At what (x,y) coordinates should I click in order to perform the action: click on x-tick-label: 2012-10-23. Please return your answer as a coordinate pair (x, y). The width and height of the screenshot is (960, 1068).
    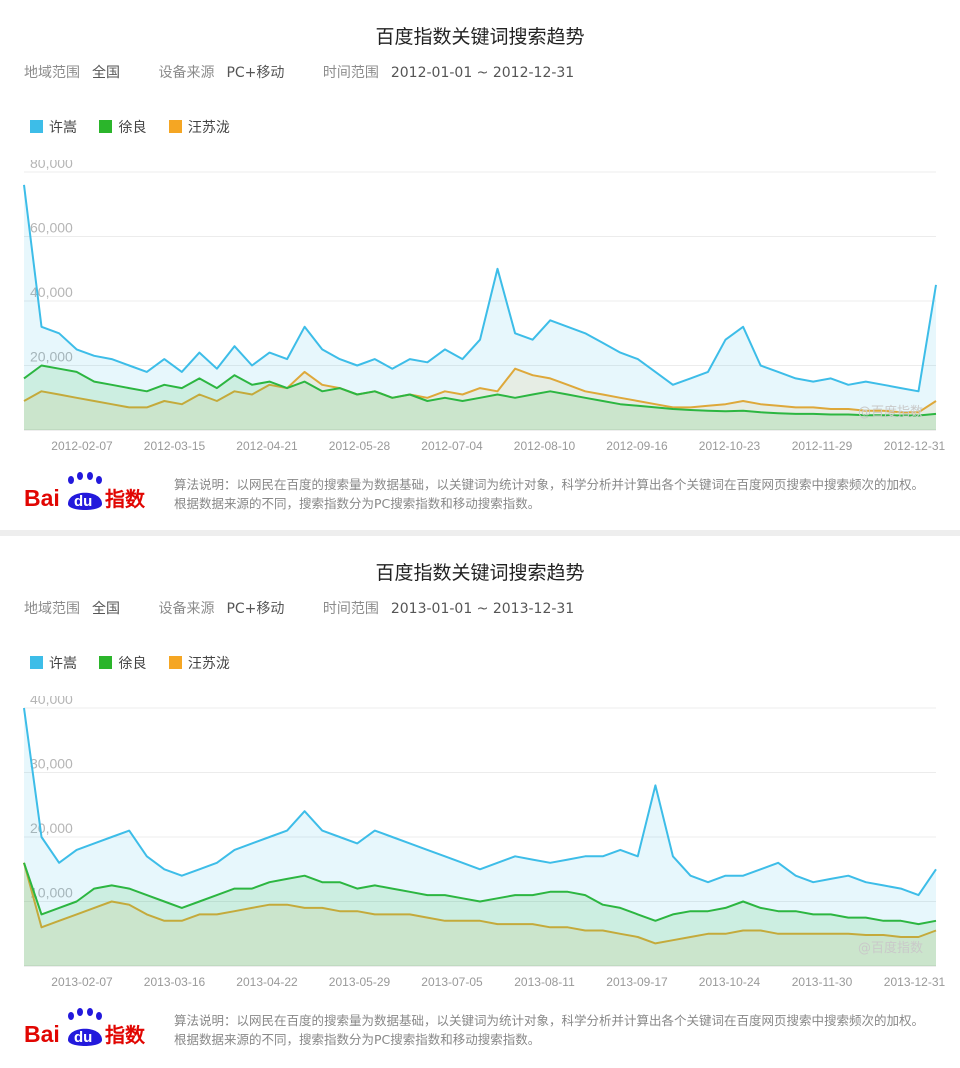
    Looking at the image, I should click on (730, 446).